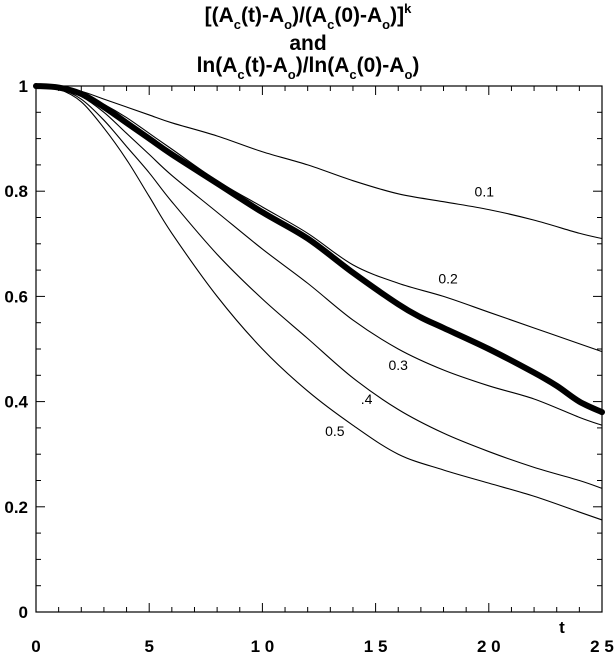  Describe the element at coordinates (23, 612) in the screenshot. I see `y-tick-label: 0` at that location.